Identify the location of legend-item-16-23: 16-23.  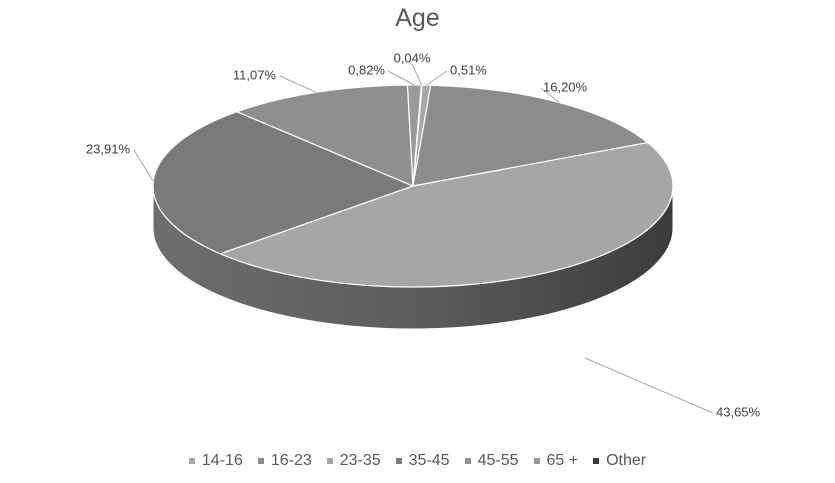
(284, 461).